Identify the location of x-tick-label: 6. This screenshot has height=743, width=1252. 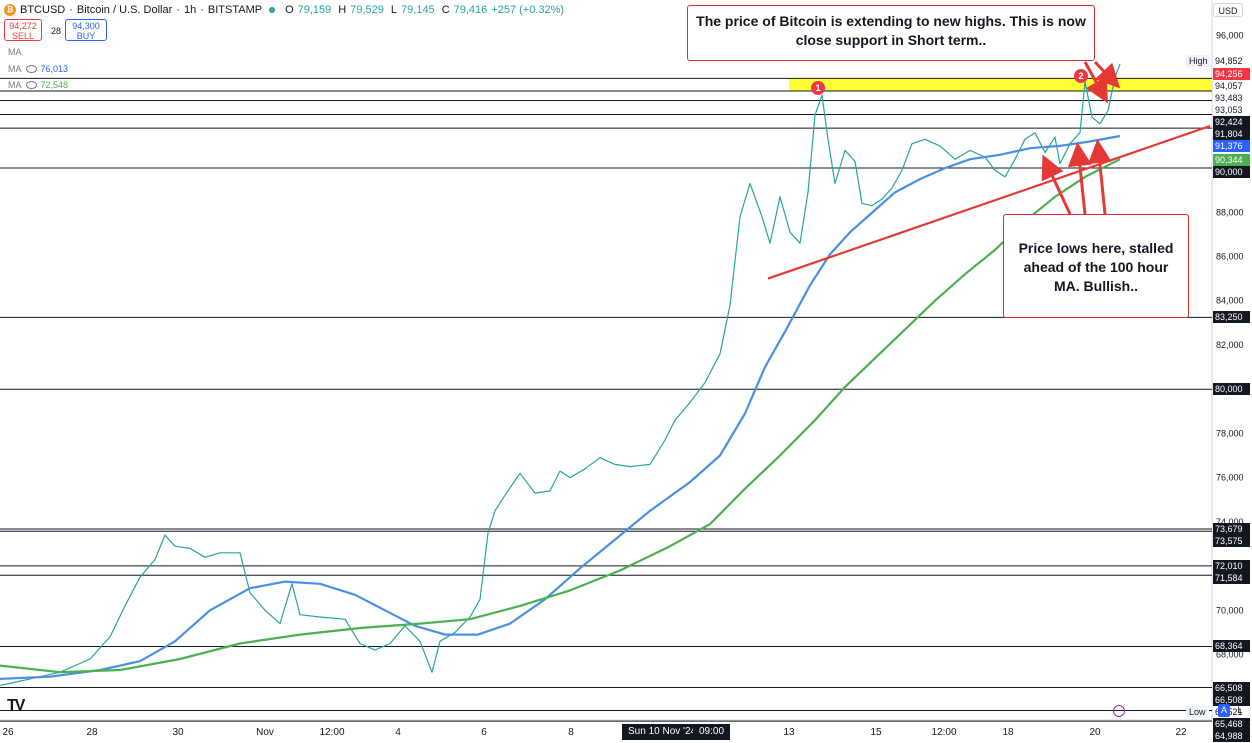
(484, 732).